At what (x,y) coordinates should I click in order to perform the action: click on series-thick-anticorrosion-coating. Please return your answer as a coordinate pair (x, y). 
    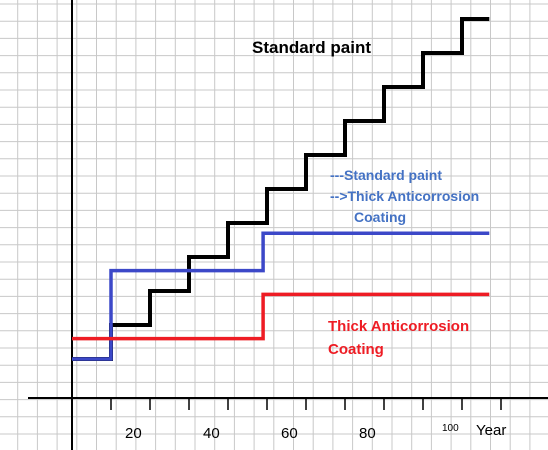
    Looking at the image, I should click on (281, 316).